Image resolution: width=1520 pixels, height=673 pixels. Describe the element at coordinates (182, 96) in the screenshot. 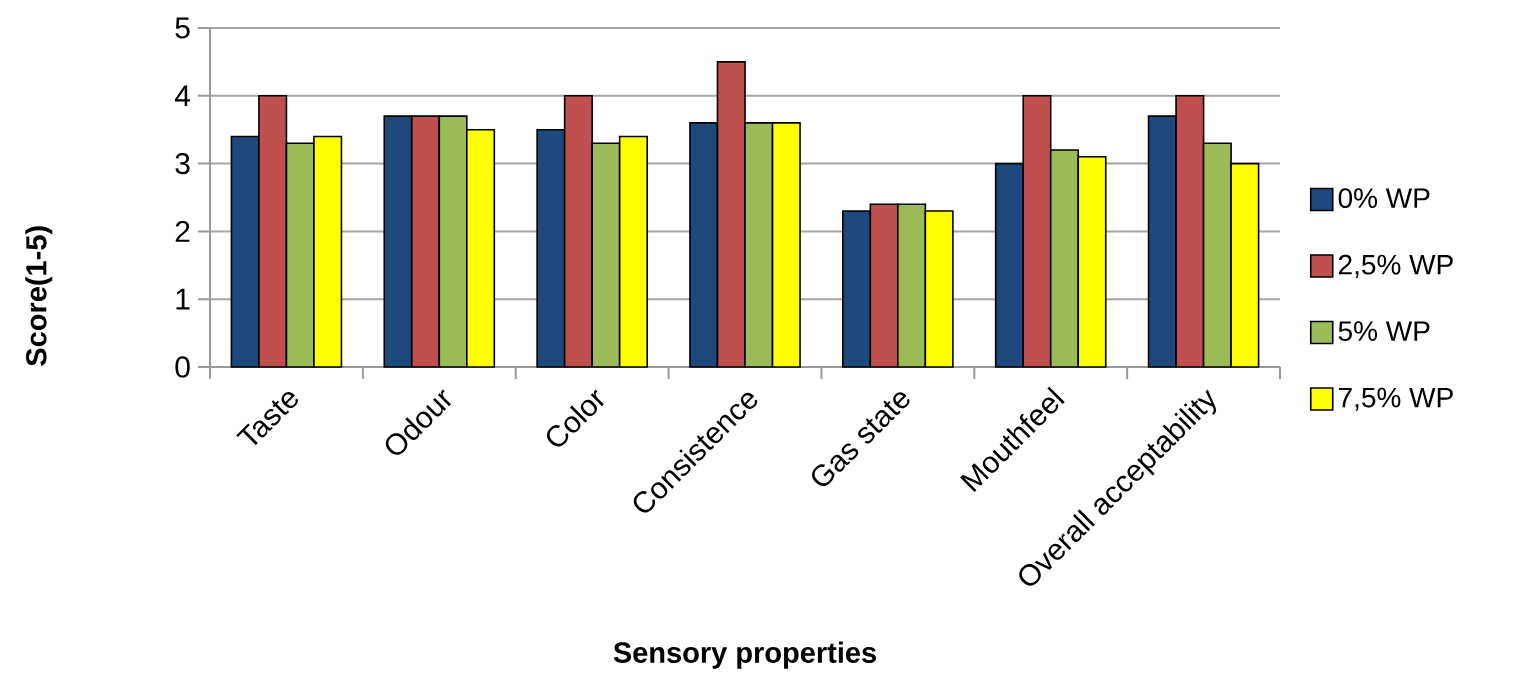

I see `y-tick-label: 4` at that location.